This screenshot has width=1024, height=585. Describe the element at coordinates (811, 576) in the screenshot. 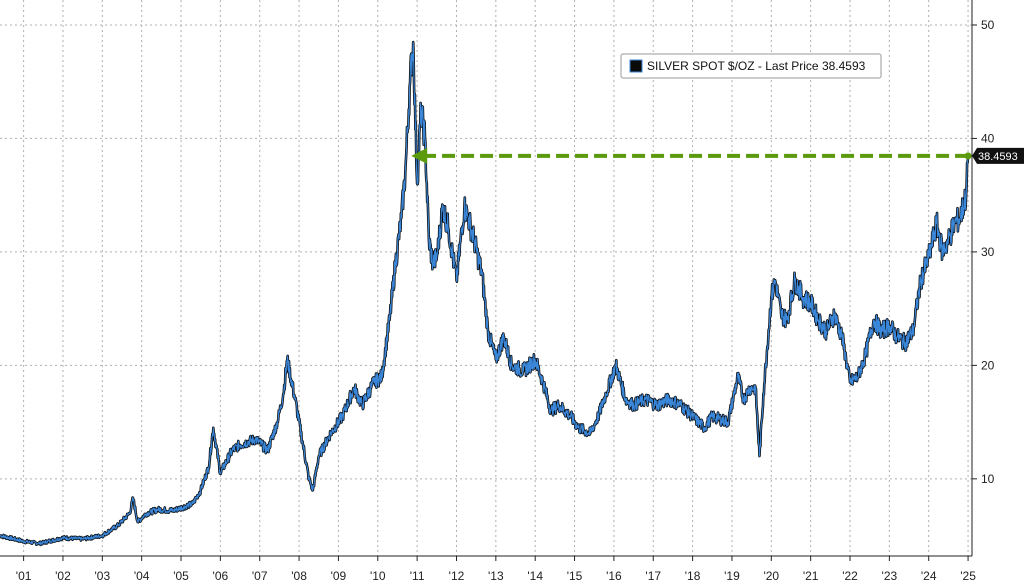

I see `x-tick-label-20: '21` at that location.